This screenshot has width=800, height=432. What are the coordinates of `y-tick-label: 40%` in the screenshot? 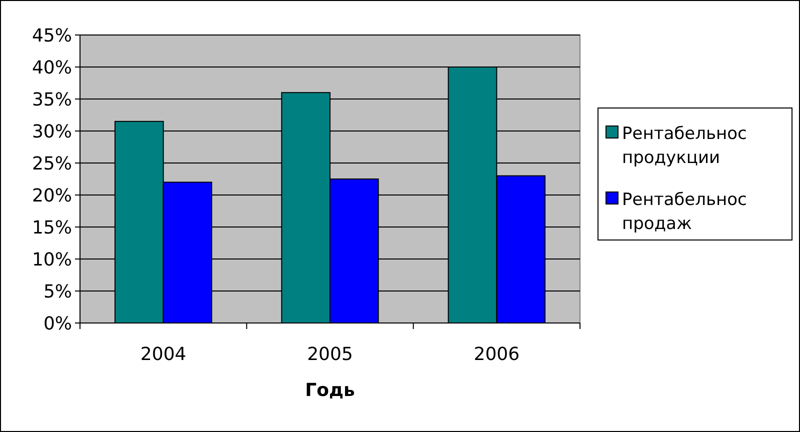 It's located at (52, 67).